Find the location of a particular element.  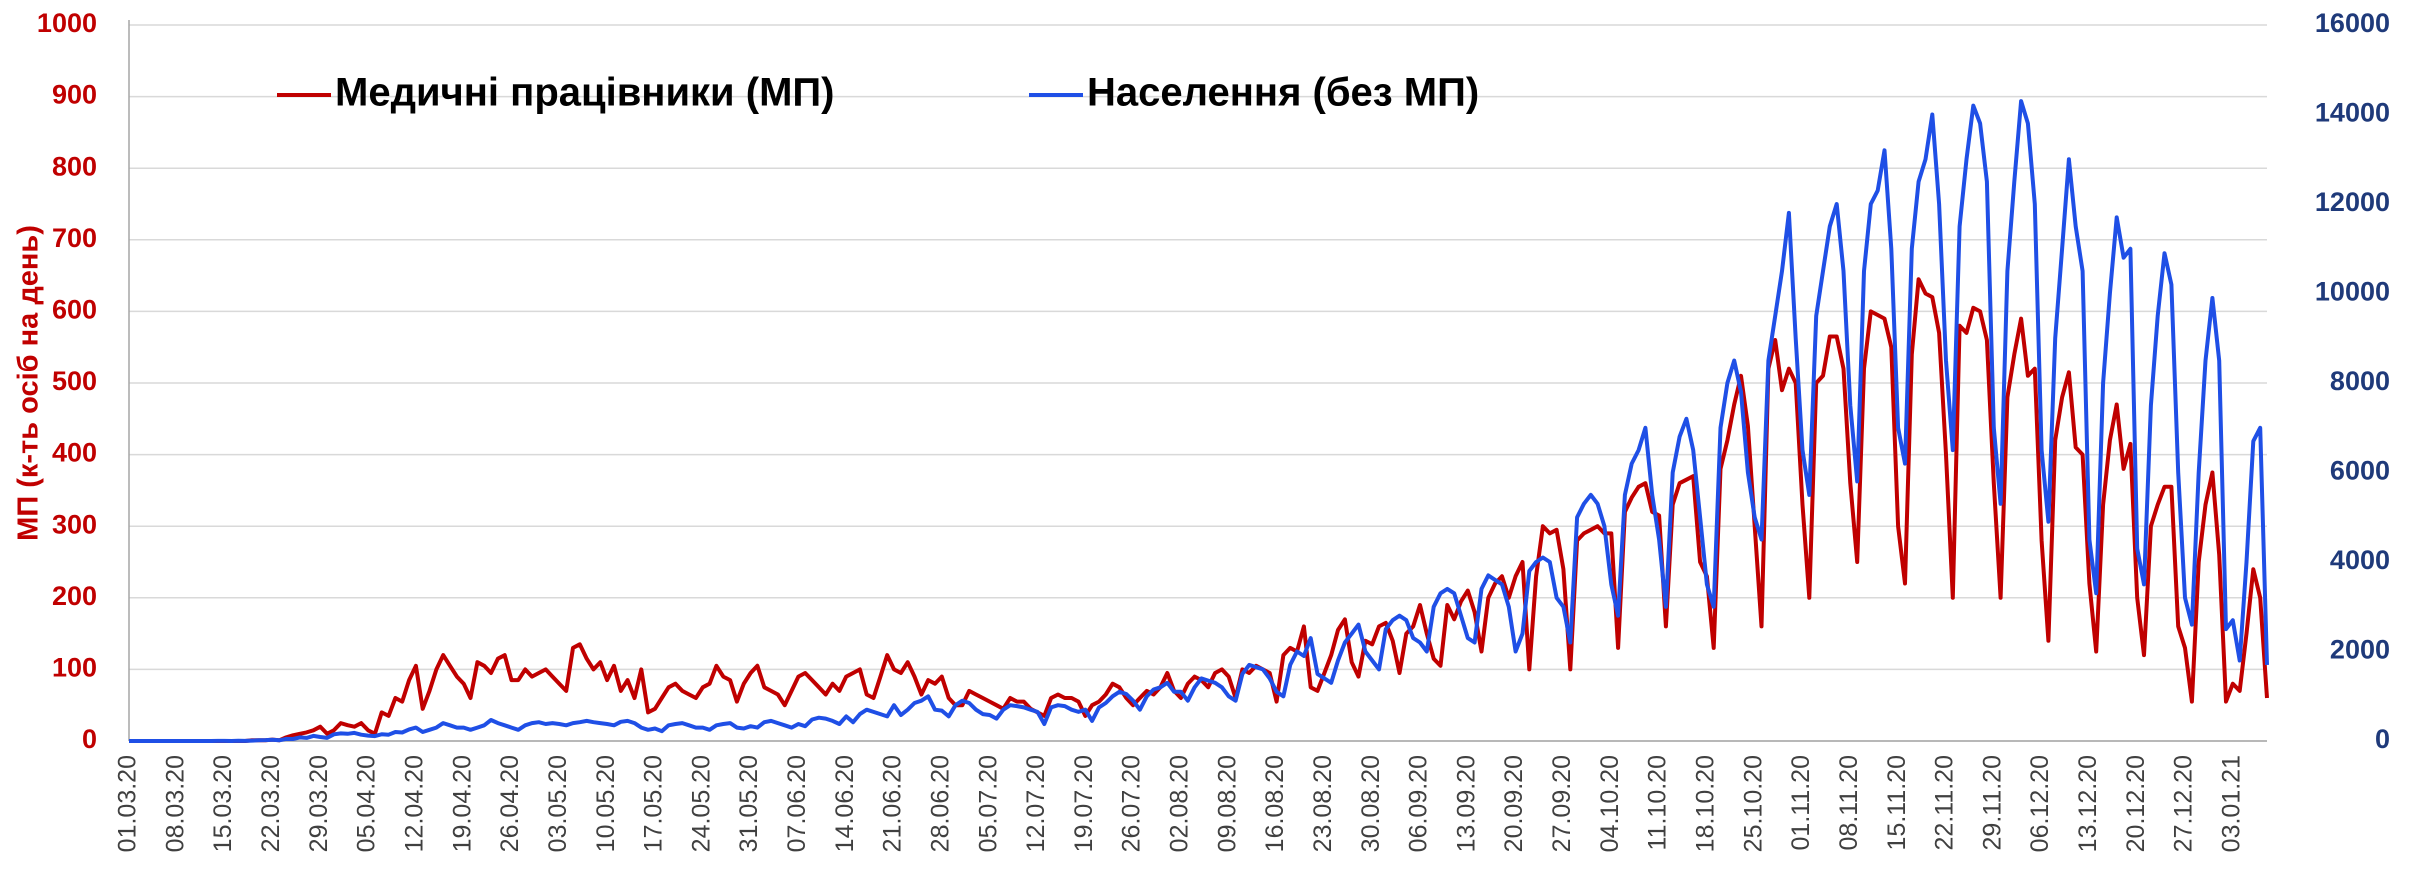

y2-tick-label: 6000 is located at coordinates (2360, 471).